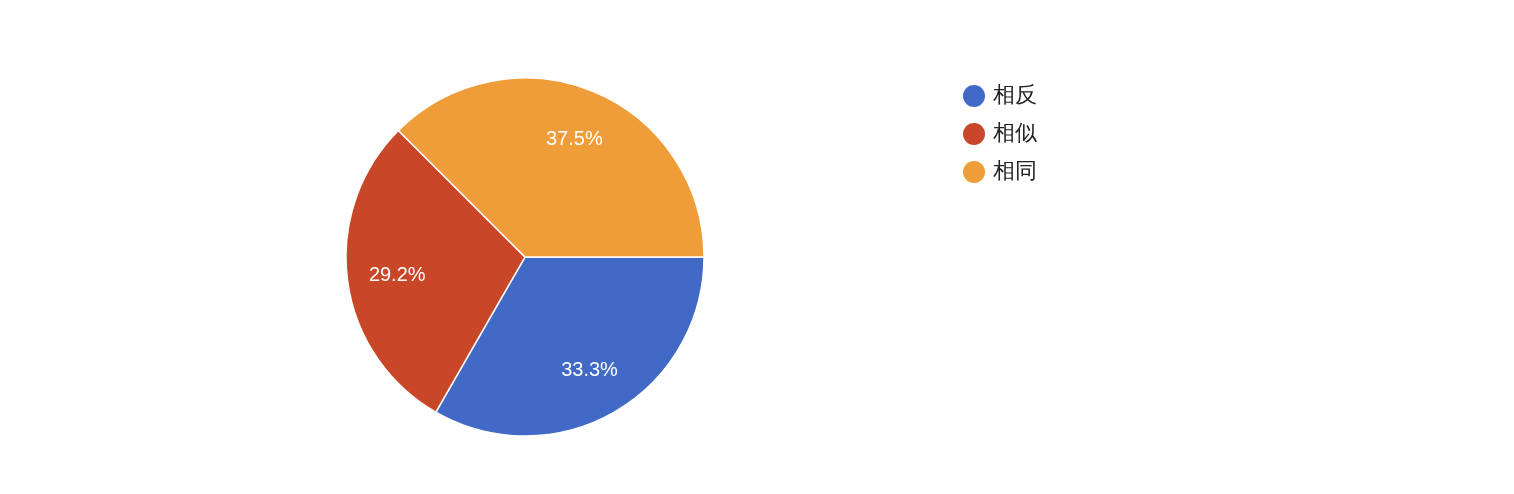 The width and height of the screenshot is (1514, 494). Describe the element at coordinates (1015, 170) in the screenshot. I see `legend-label: 相同` at that location.